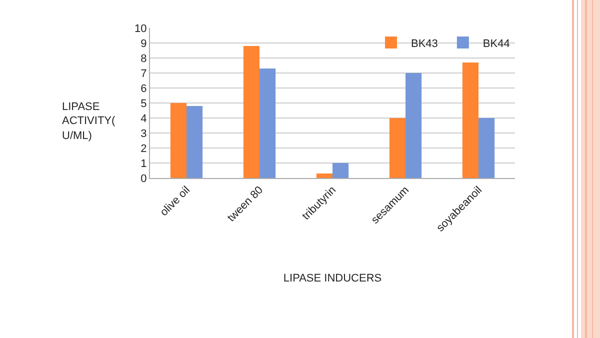 This screenshot has height=338, width=600. What do you see at coordinates (143, 88) in the screenshot?
I see `y-tick-label: 6` at bounding box center [143, 88].